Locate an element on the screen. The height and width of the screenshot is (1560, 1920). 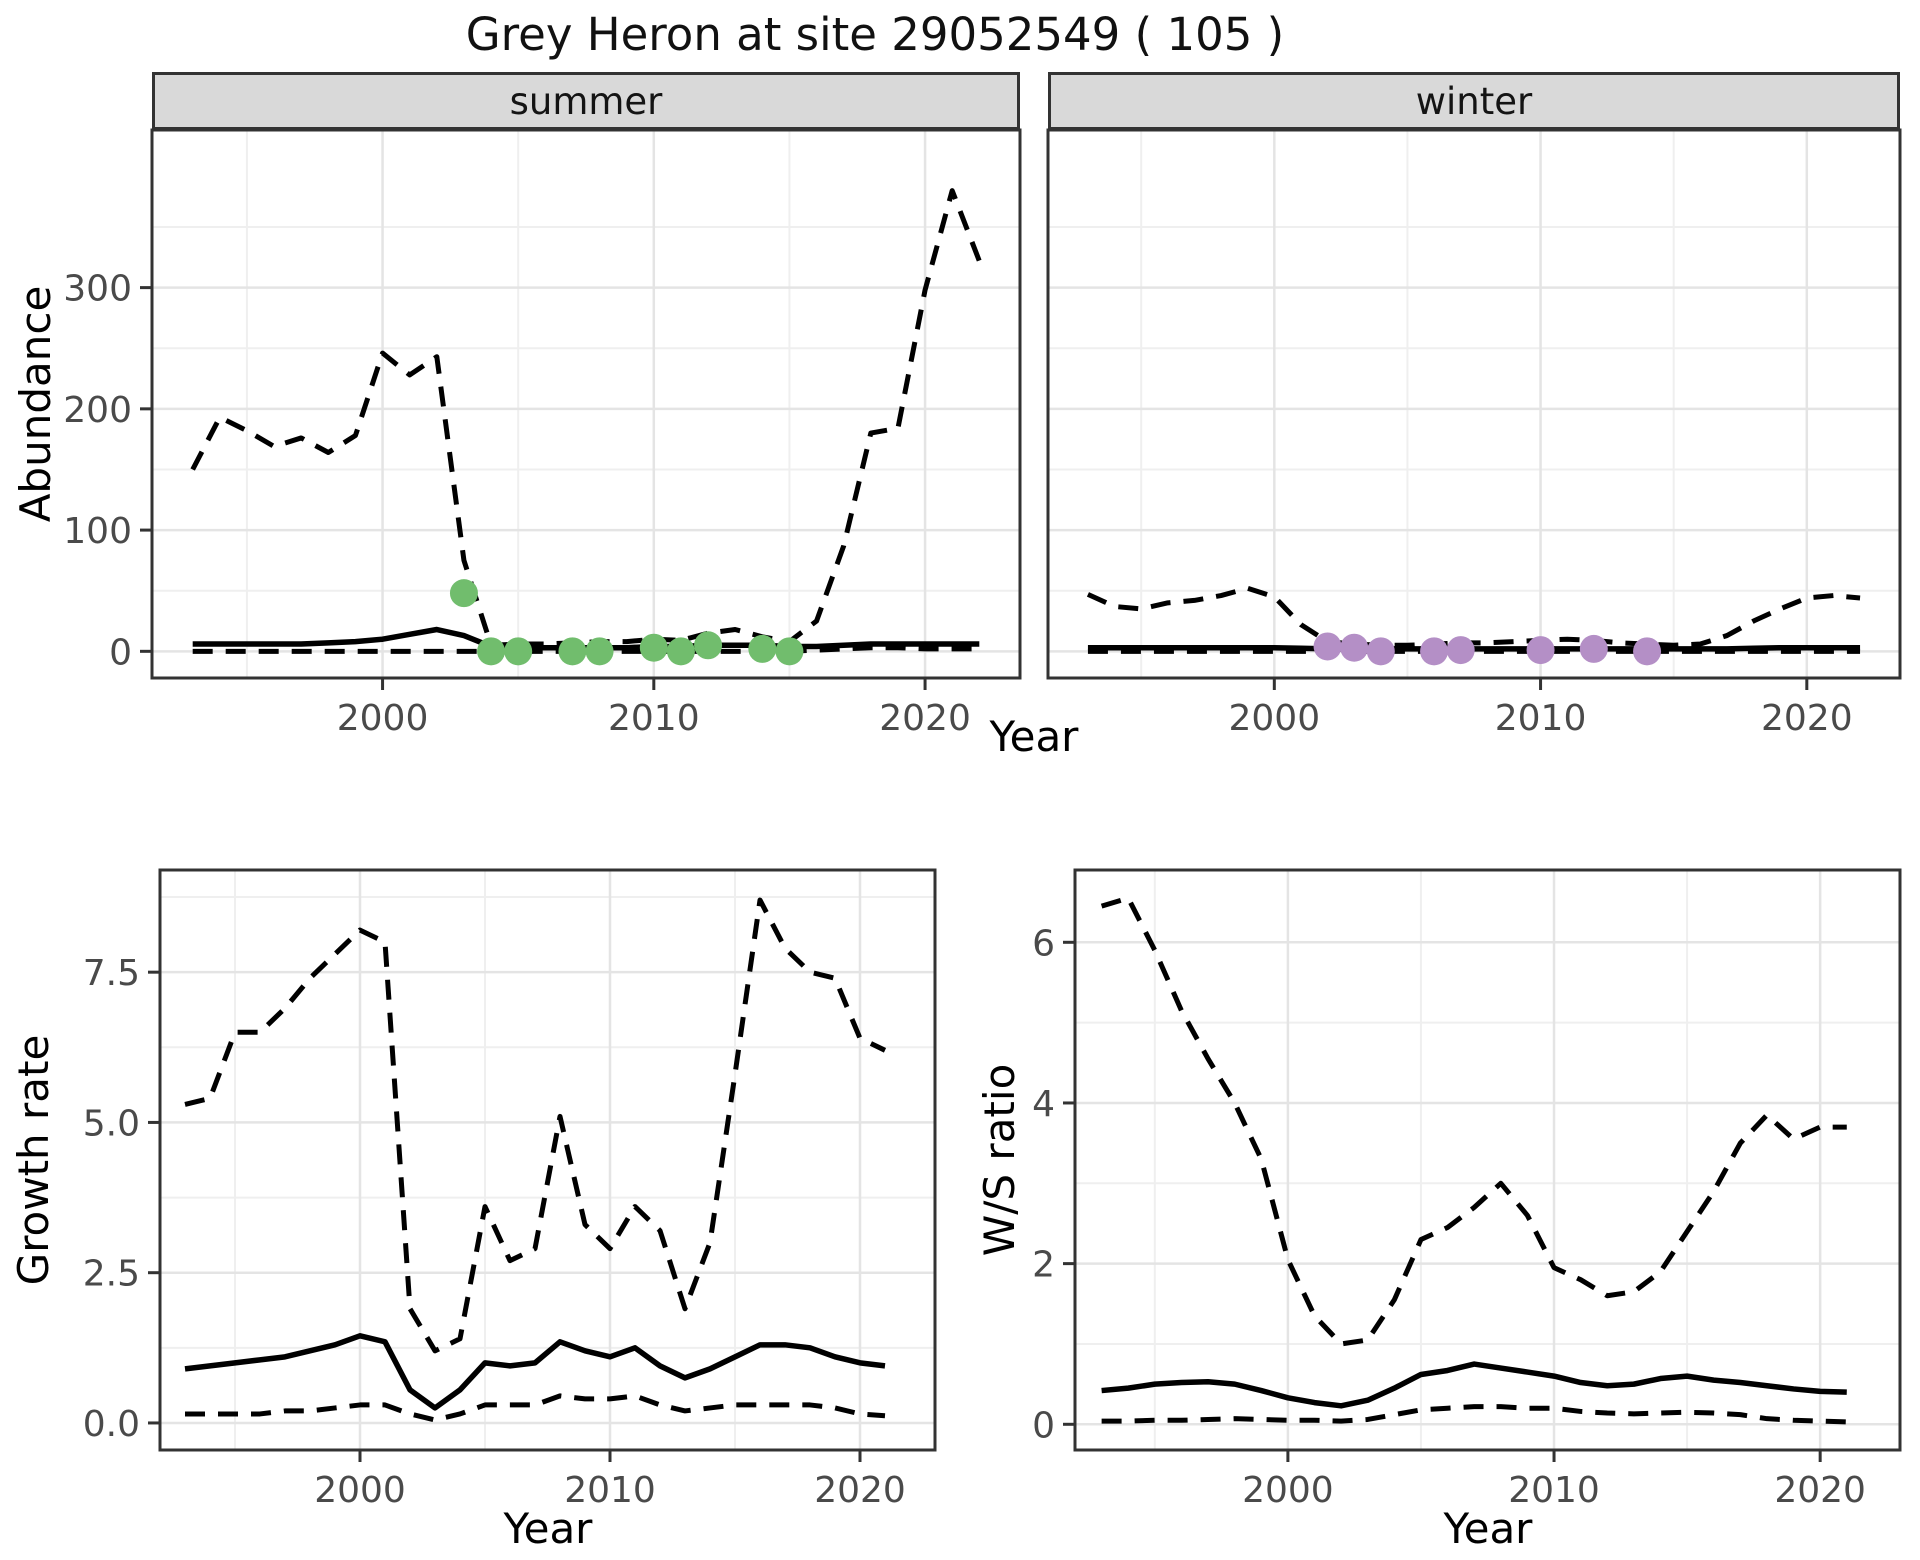
svg-text: 300 is located at coordinates (97, 289).